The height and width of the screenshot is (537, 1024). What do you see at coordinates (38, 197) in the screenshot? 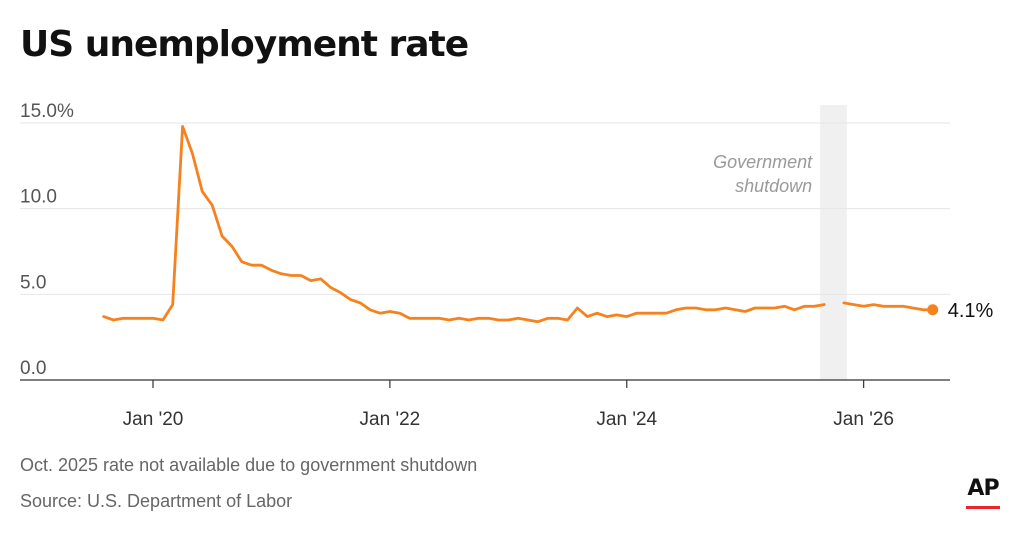
I see `y-tick-label: 10.0` at bounding box center [38, 197].